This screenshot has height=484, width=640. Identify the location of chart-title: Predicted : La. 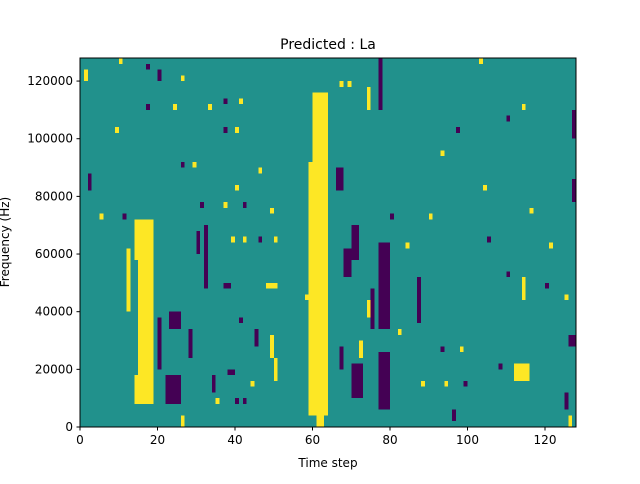
(328, 45).